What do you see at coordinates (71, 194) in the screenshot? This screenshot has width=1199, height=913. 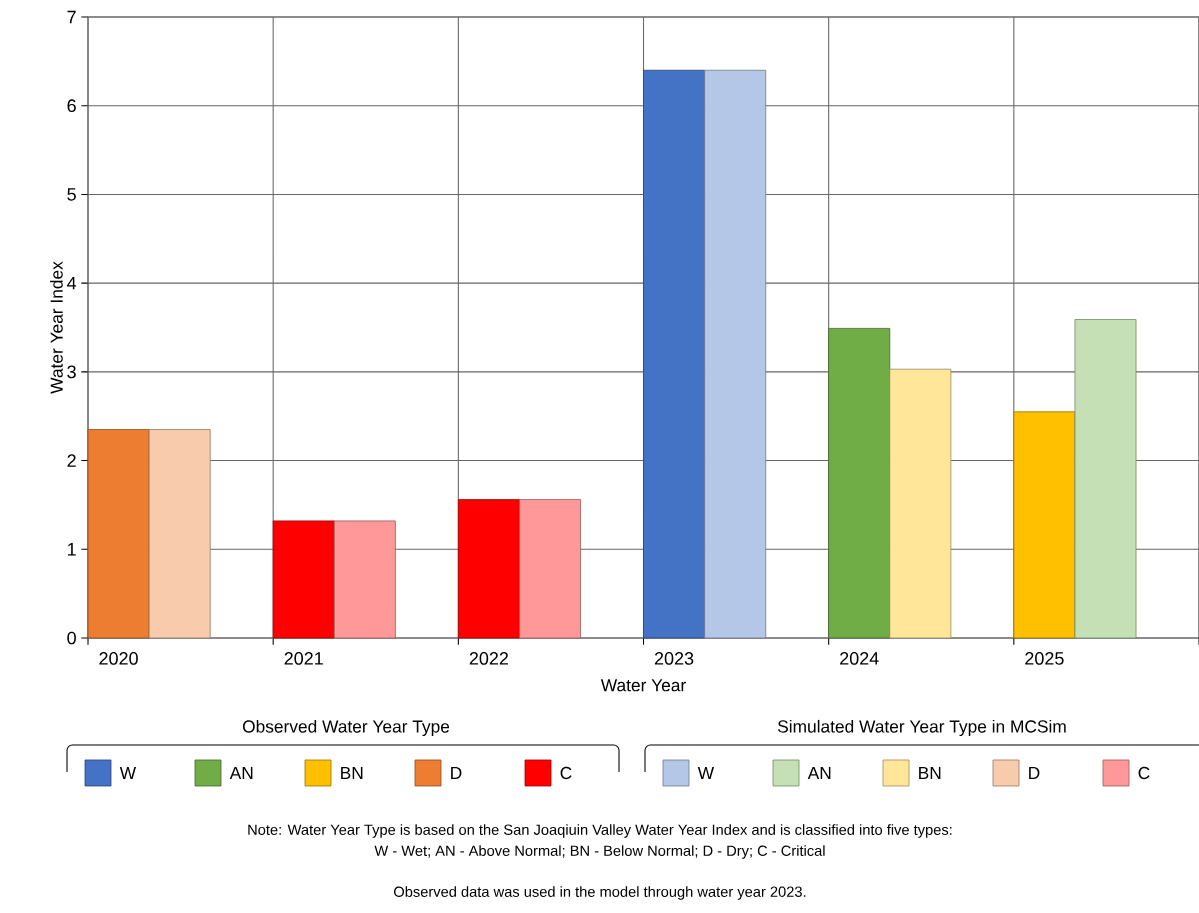 I see `y-tick-label: 5` at bounding box center [71, 194].